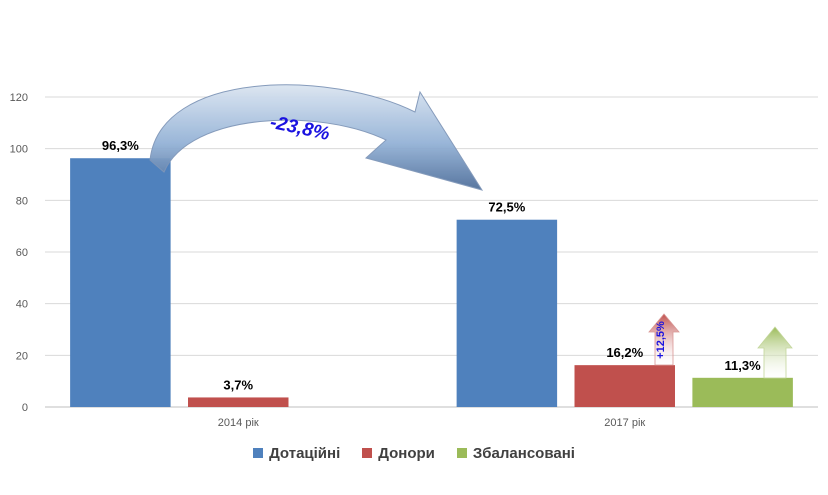 The width and height of the screenshot is (828, 495). Describe the element at coordinates (624, 352) in the screenshot. I see `data-label: 16,2%` at that location.